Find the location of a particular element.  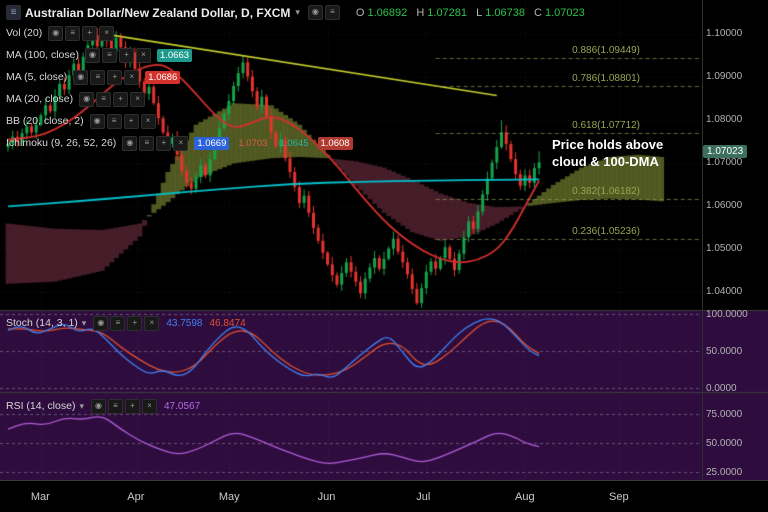

indicator-value: 1.0608 is located at coordinates (335, 143).